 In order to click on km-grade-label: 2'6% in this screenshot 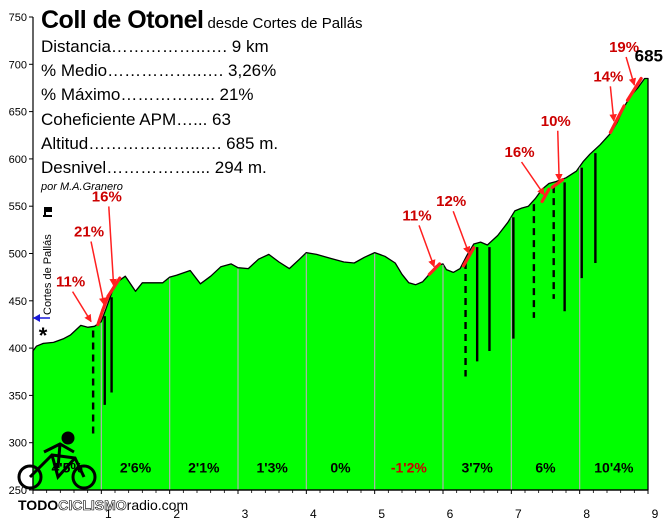, I will do `click(136, 467)`.